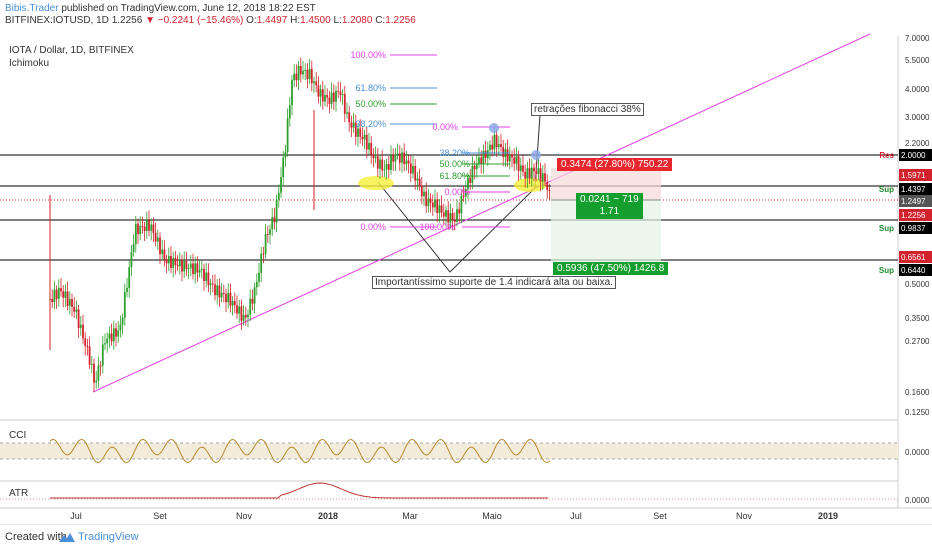  What do you see at coordinates (886, 155) in the screenshot?
I see `price-tag-label: Res` at bounding box center [886, 155].